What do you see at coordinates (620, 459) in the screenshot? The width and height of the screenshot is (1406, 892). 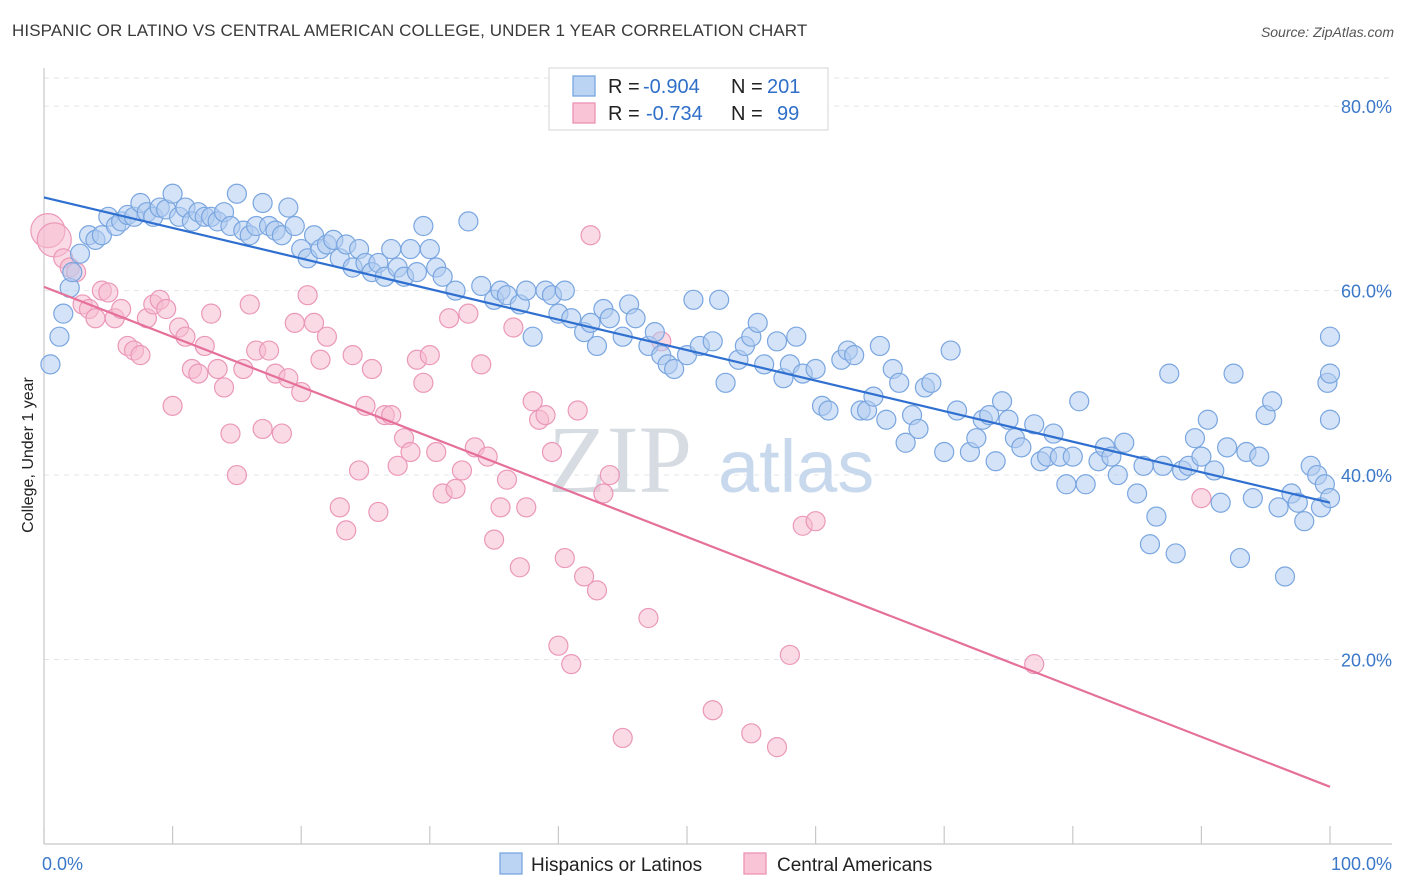 I see `watermark-zip: ZIP` at bounding box center [620, 459].